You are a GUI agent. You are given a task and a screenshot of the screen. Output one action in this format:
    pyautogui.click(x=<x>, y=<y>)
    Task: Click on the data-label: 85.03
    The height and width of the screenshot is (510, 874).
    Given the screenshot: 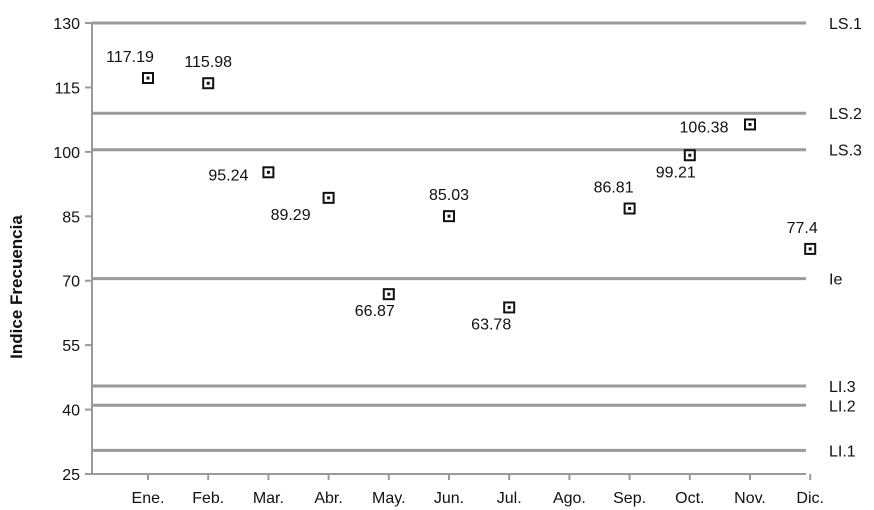 What is the action you would take?
    pyautogui.click(x=449, y=195)
    